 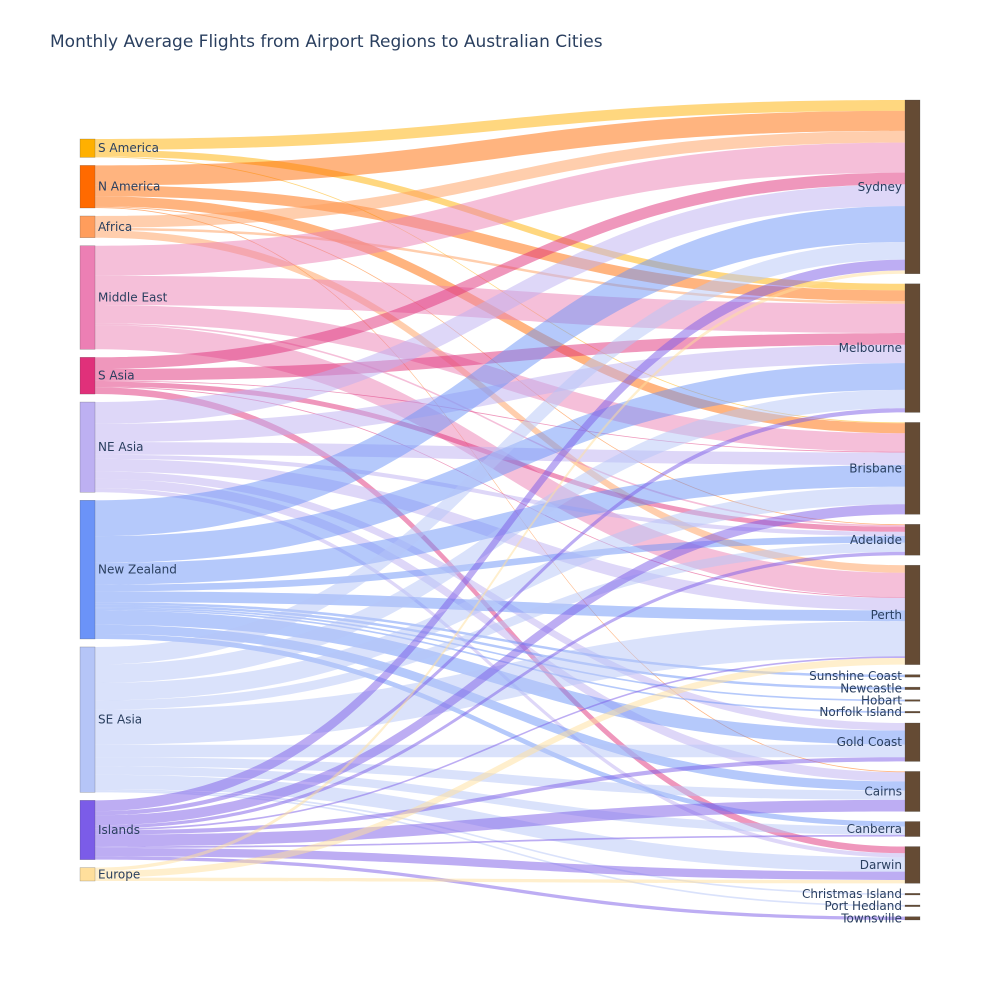 What do you see at coordinates (870, 742) in the screenshot?
I see `target-label-gold-coast: Gold Coast` at bounding box center [870, 742].